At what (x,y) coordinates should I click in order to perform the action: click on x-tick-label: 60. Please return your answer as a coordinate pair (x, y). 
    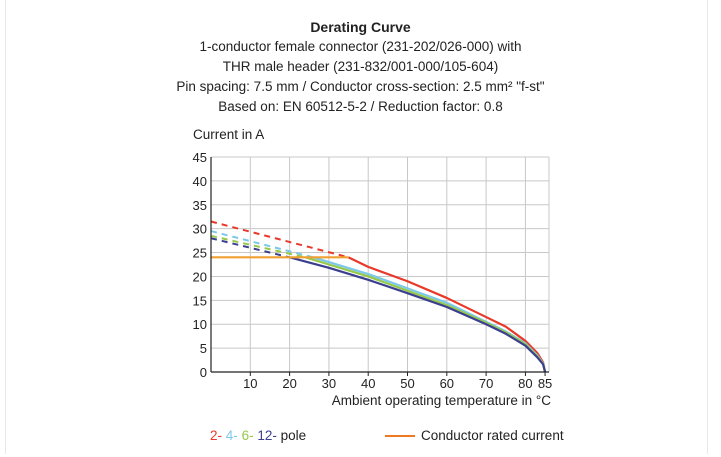
    Looking at the image, I should click on (447, 383).